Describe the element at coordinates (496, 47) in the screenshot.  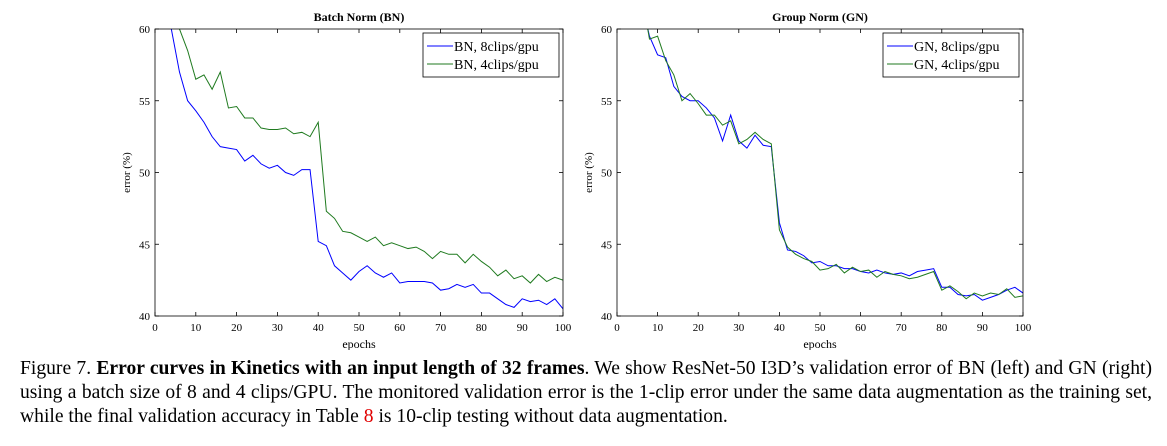
I see `legend-label: BN, 8clips/gpu` at that location.